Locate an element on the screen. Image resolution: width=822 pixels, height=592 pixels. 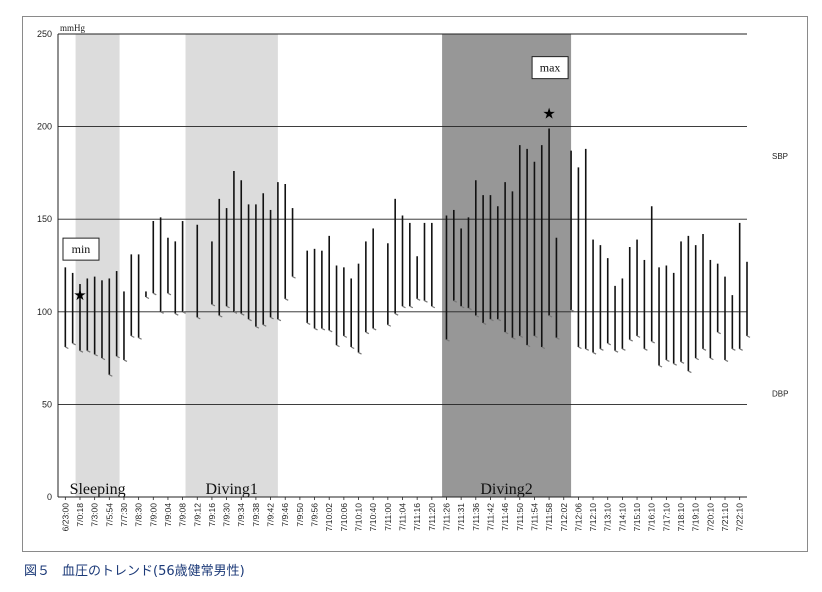
x-tick-label: 7/19:10 is located at coordinates (696, 517).